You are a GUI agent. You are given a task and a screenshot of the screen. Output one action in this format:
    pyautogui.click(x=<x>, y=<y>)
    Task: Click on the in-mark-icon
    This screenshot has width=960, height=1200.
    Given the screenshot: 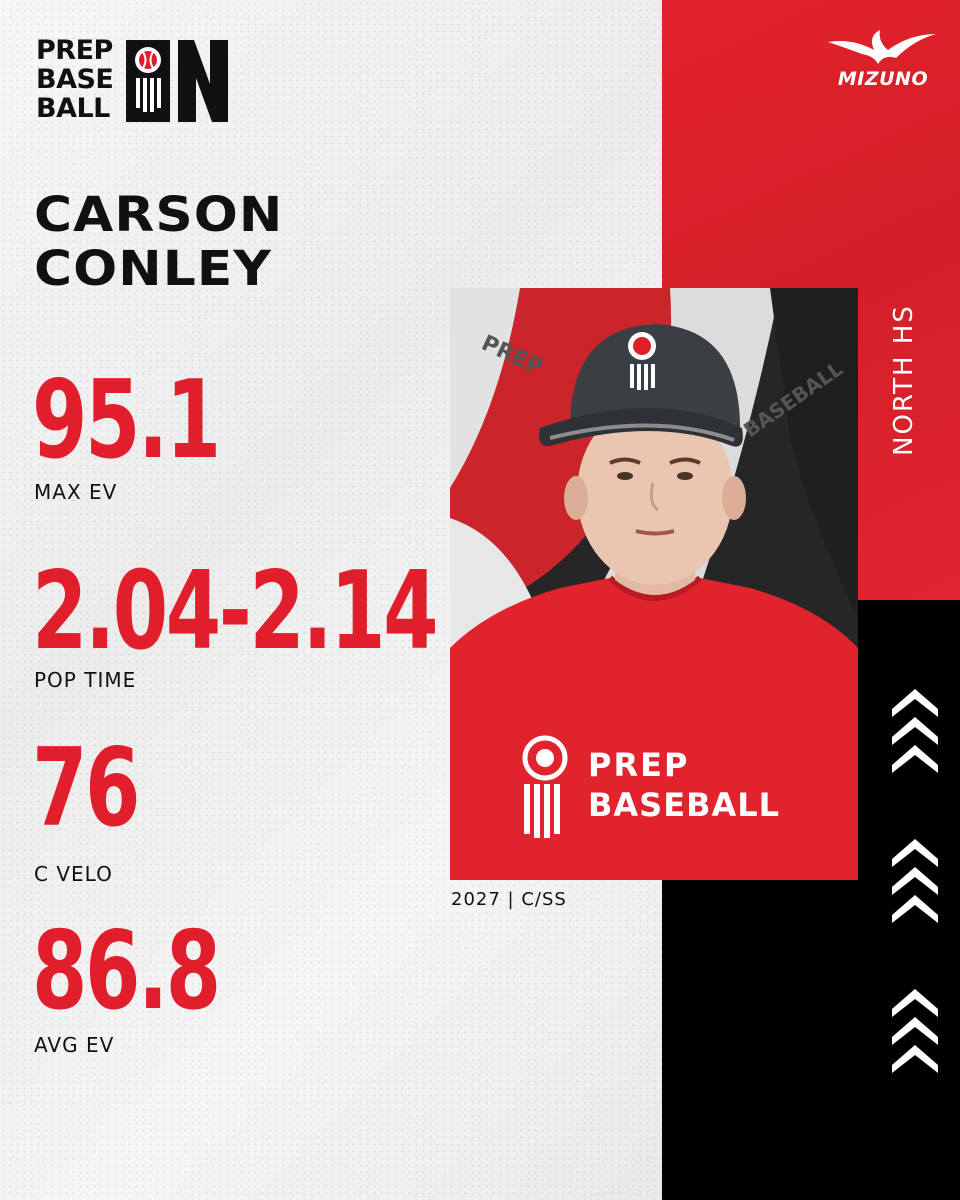 What is the action you would take?
    pyautogui.click(x=177, y=81)
    